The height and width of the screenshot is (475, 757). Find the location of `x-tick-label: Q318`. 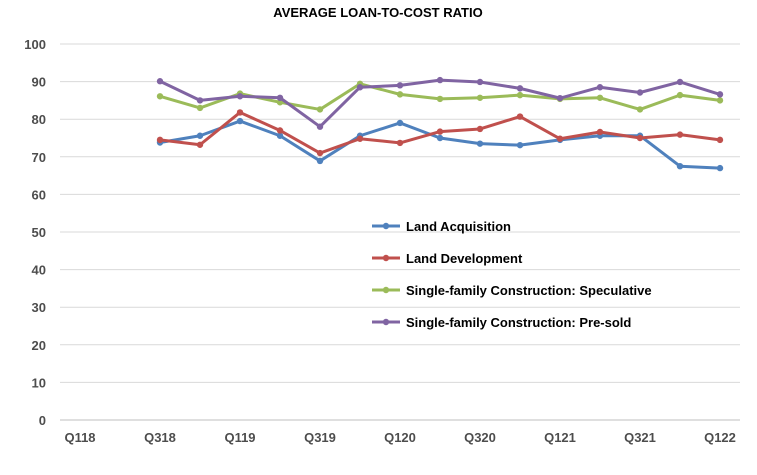

x-tick-label: Q318 is located at coordinates (160, 437).